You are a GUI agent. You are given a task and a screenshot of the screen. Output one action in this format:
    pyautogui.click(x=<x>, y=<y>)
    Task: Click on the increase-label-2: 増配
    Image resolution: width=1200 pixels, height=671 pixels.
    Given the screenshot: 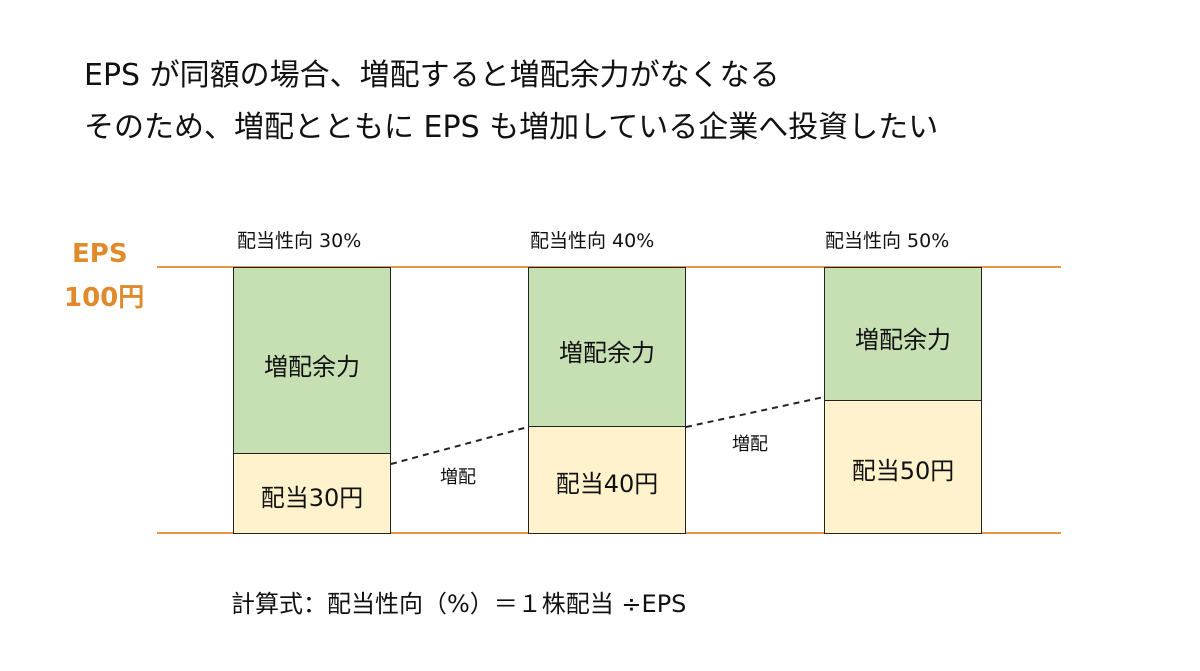 What is the action you would take?
    pyautogui.click(x=750, y=444)
    